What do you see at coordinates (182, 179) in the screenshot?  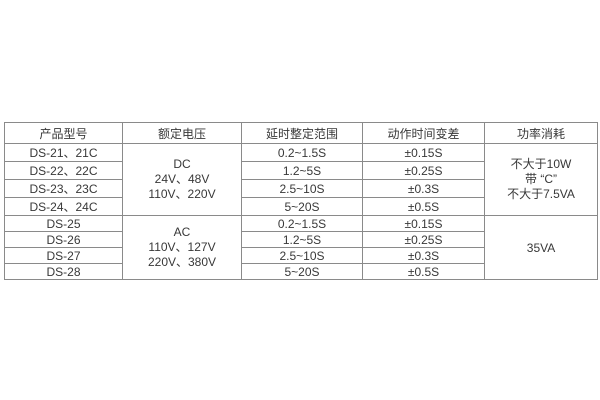 I see `voltage-cell-dc: DC 24V、48V 110V、220V` at bounding box center [182, 179].